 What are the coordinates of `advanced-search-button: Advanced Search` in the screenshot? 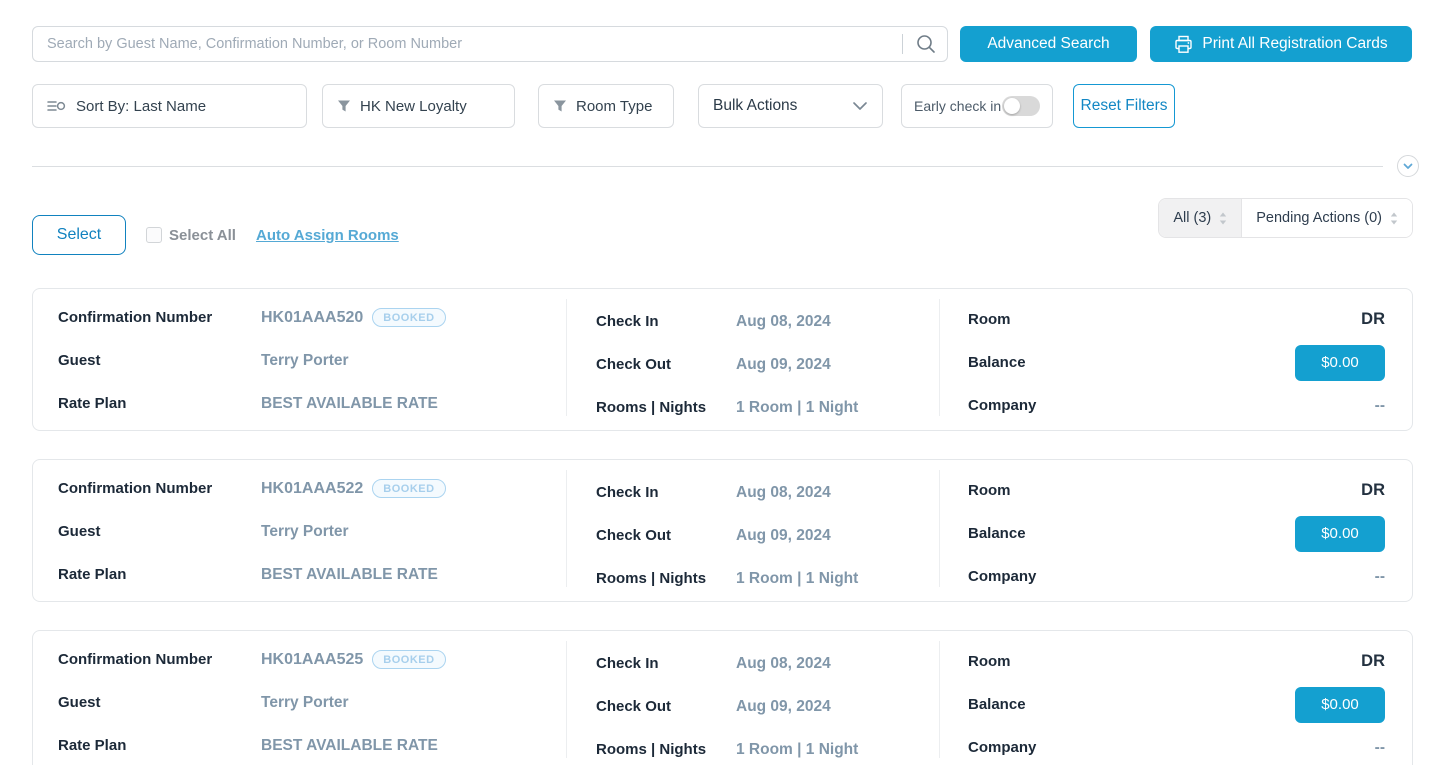 It's located at (1048, 44).